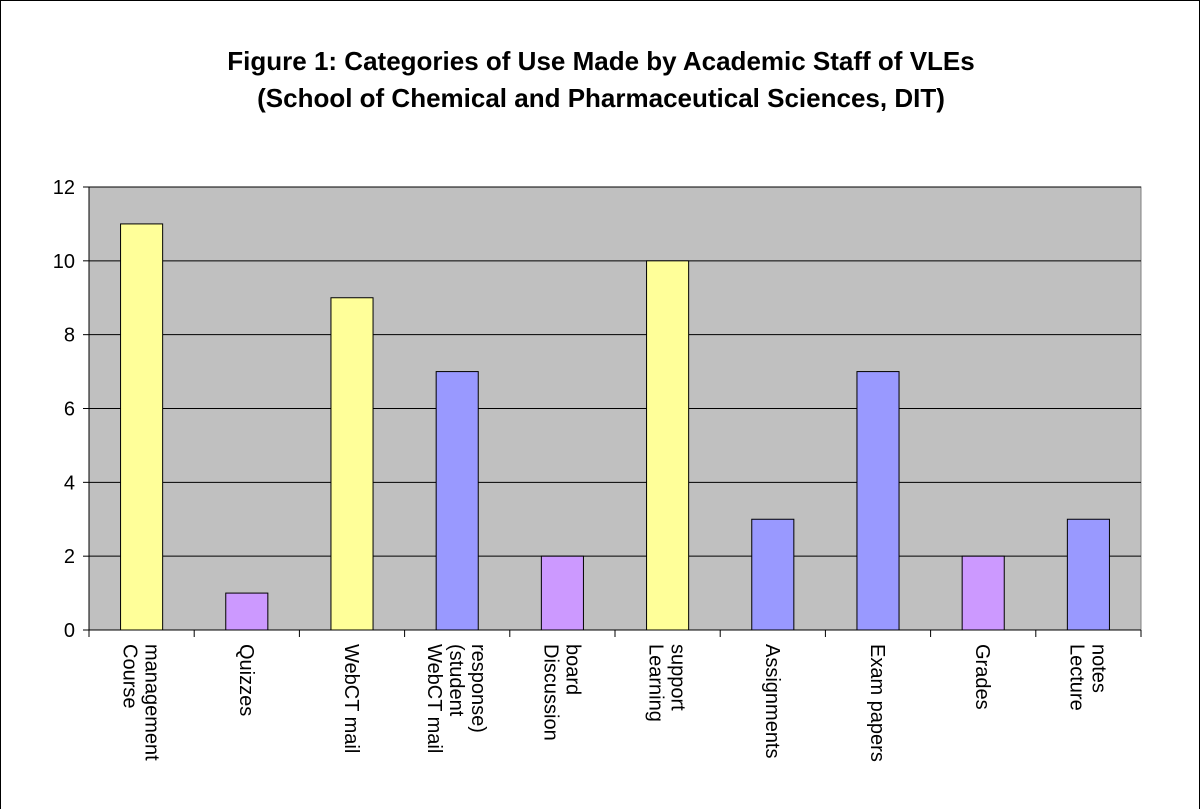  I want to click on category-label-line: Grades, so click(982, 677).